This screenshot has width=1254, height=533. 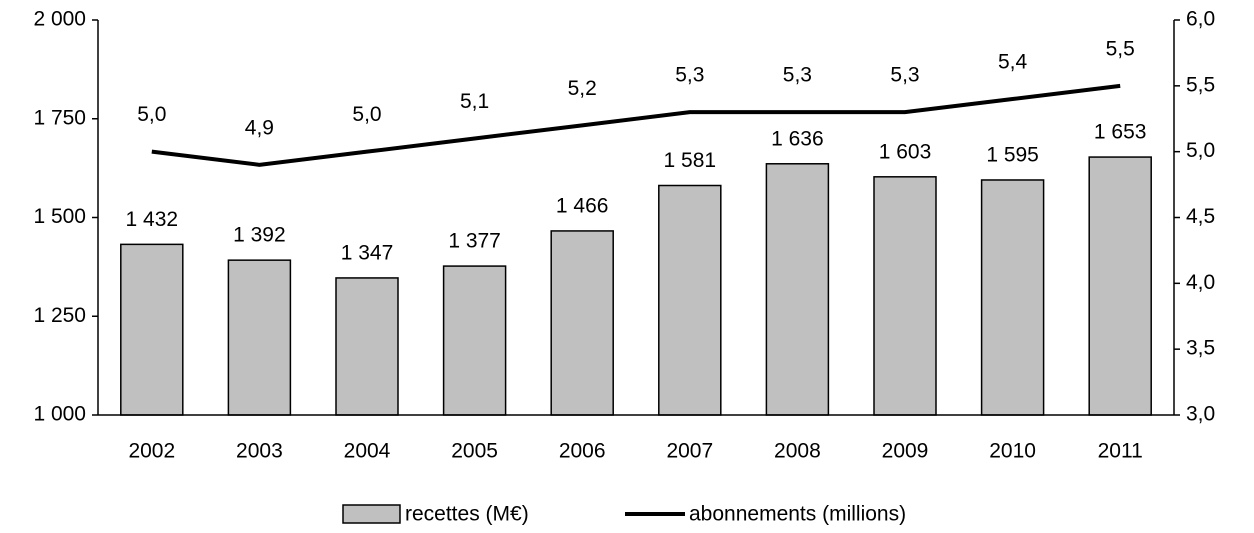 I want to click on line-label: 5,5, so click(x=1120, y=48).